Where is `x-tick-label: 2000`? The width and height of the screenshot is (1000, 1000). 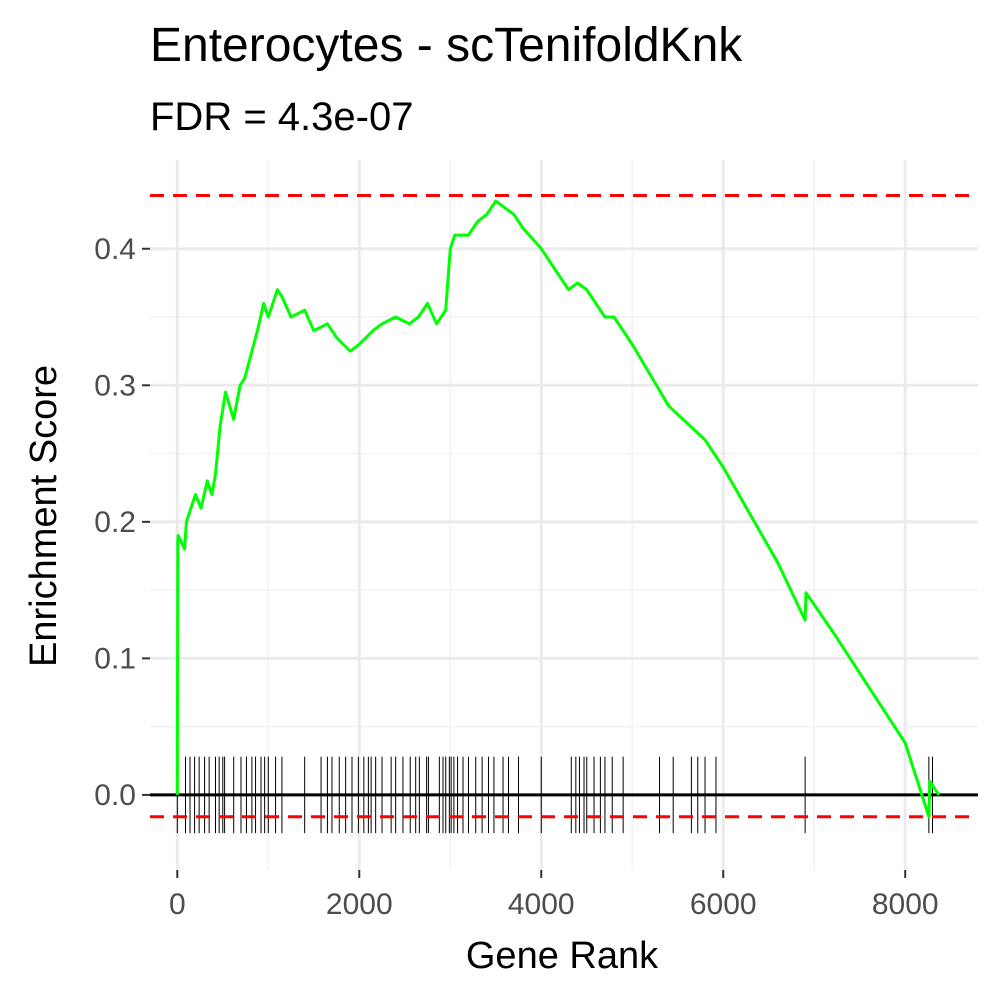
x-tick-label: 2000 is located at coordinates (359, 904).